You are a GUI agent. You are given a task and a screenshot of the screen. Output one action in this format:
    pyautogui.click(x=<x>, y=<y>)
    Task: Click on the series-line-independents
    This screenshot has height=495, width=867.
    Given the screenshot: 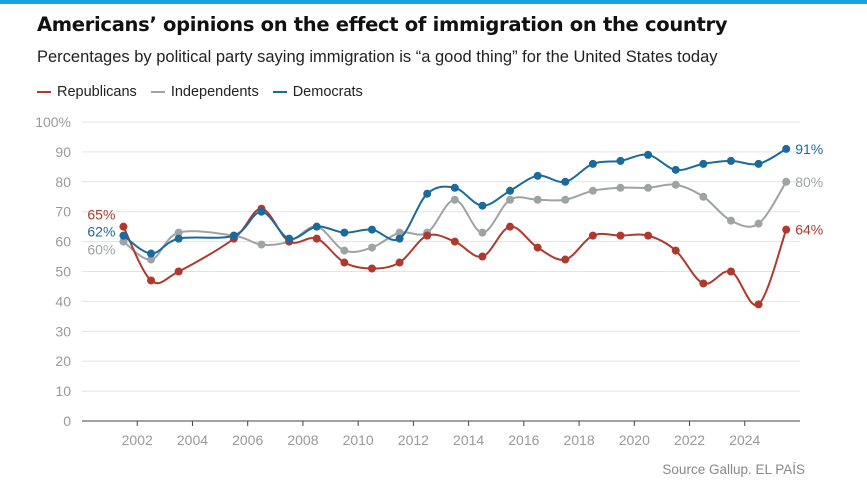 What is the action you would take?
    pyautogui.click(x=455, y=221)
    